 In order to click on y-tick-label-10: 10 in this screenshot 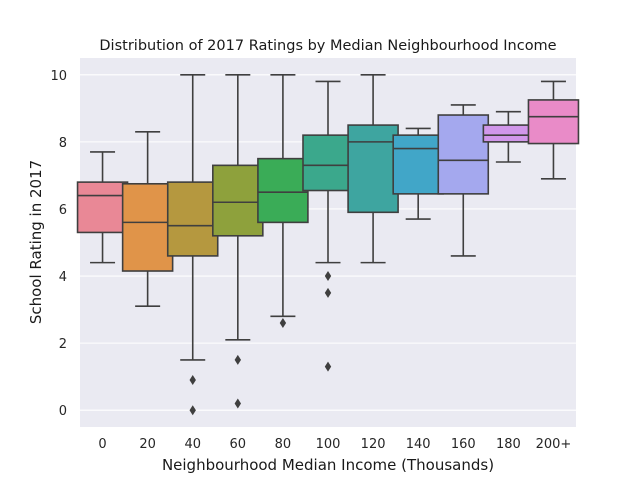, I will do `click(58, 76)`.